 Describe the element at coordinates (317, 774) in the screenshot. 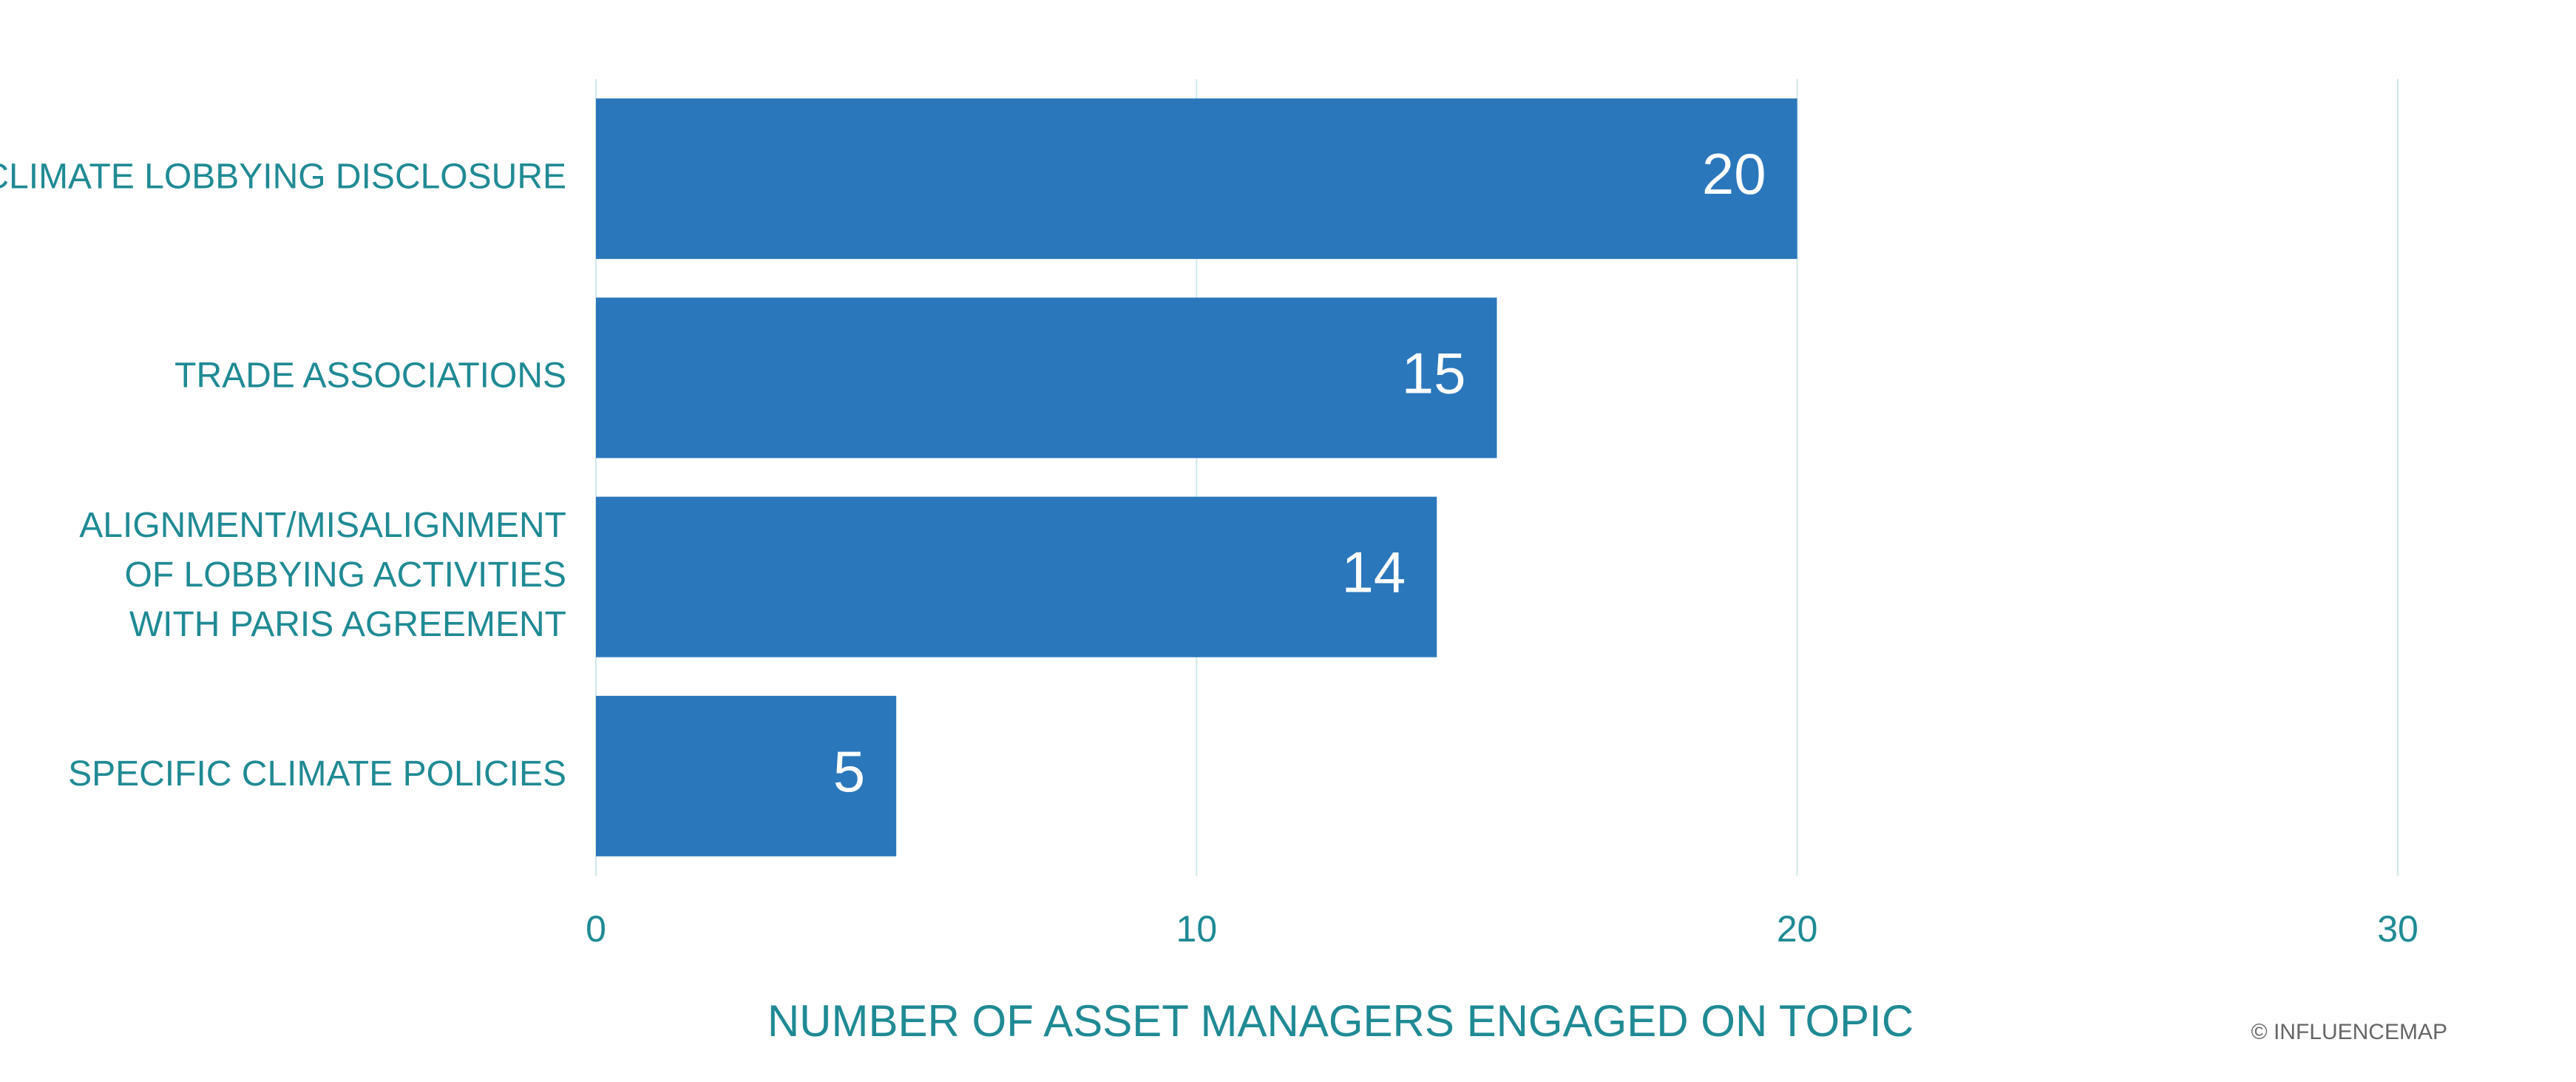

I see `y-tick-label: SPECIFIC CLIMATE POLICIES` at that location.